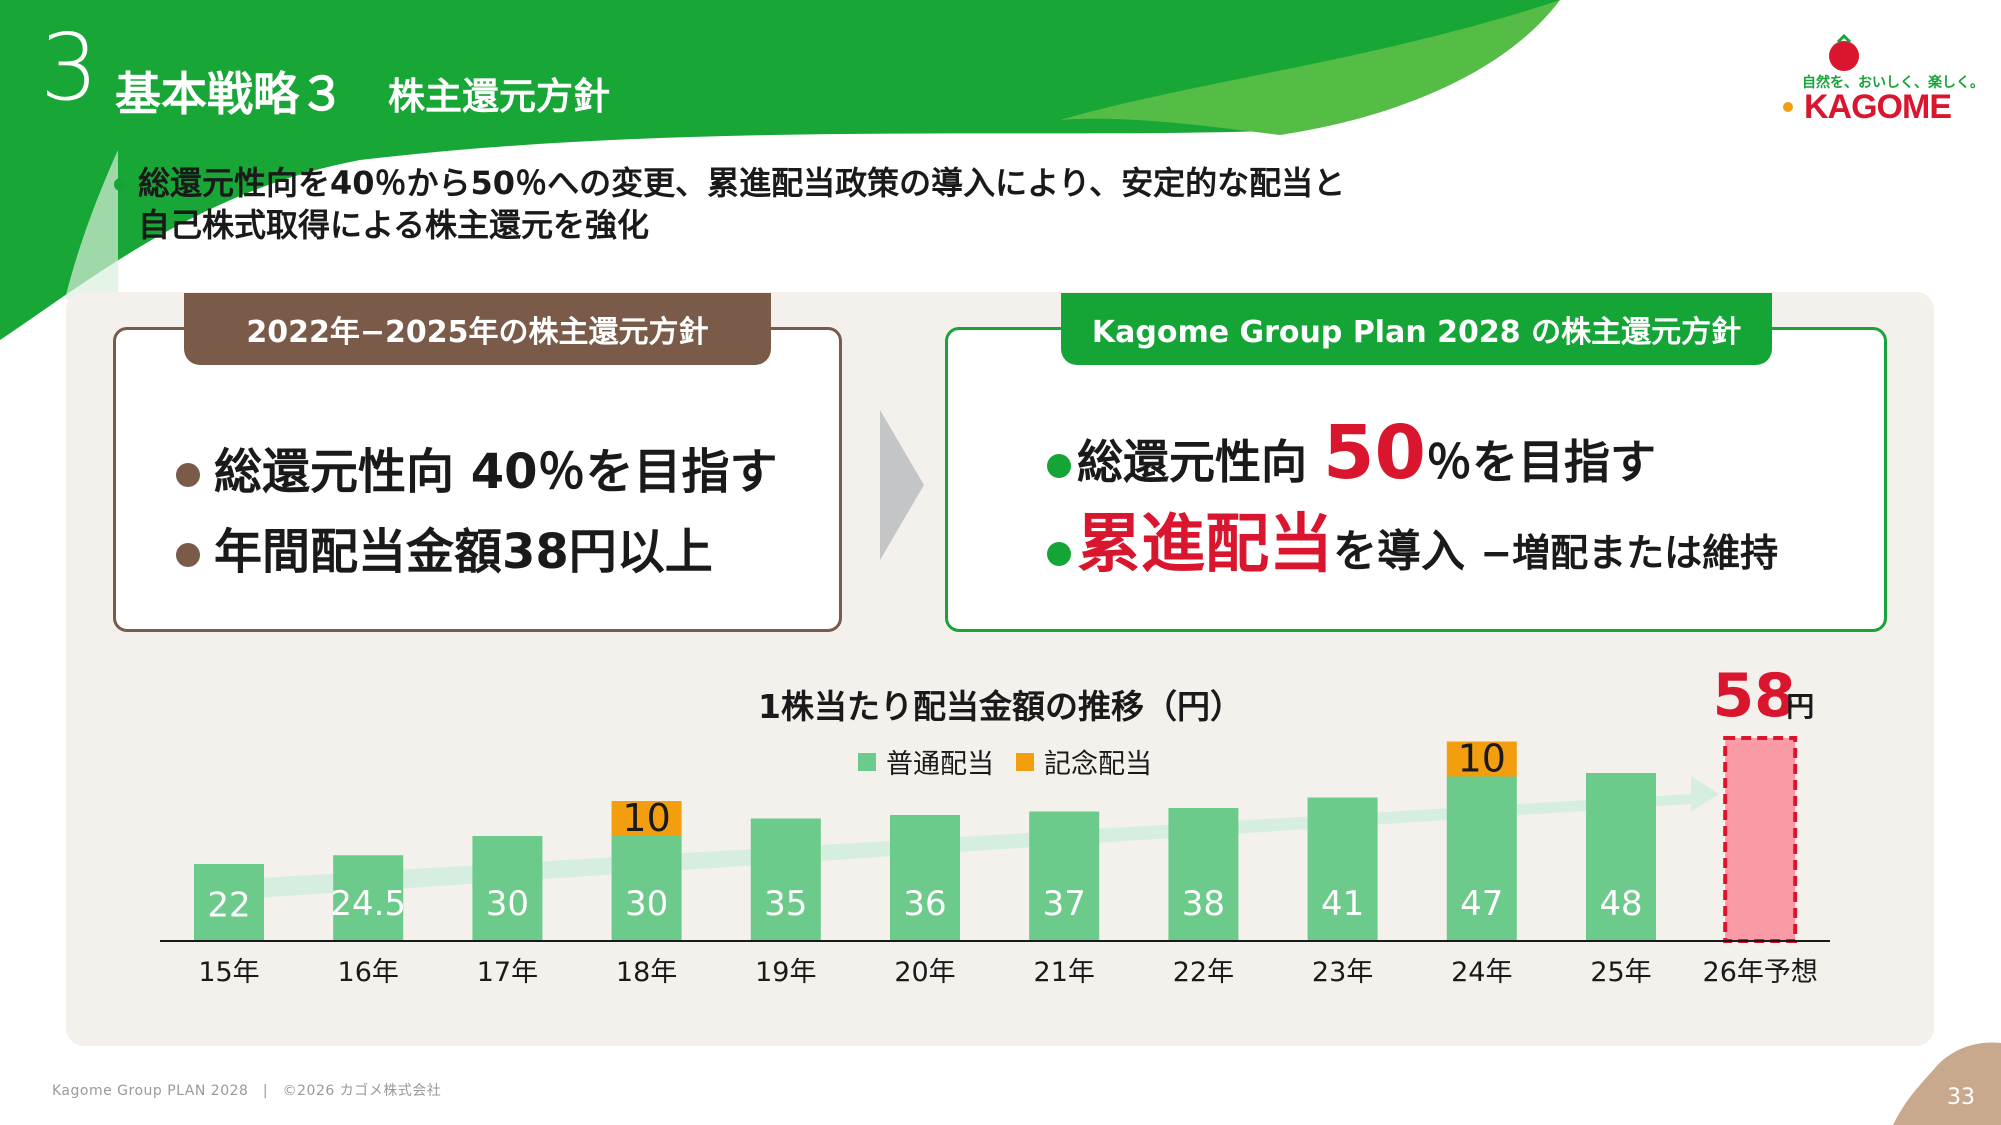 The image size is (2001, 1125). Describe the element at coordinates (1005, 761) in the screenshot. I see `chart-legend: 普通配当 記念配当` at that location.